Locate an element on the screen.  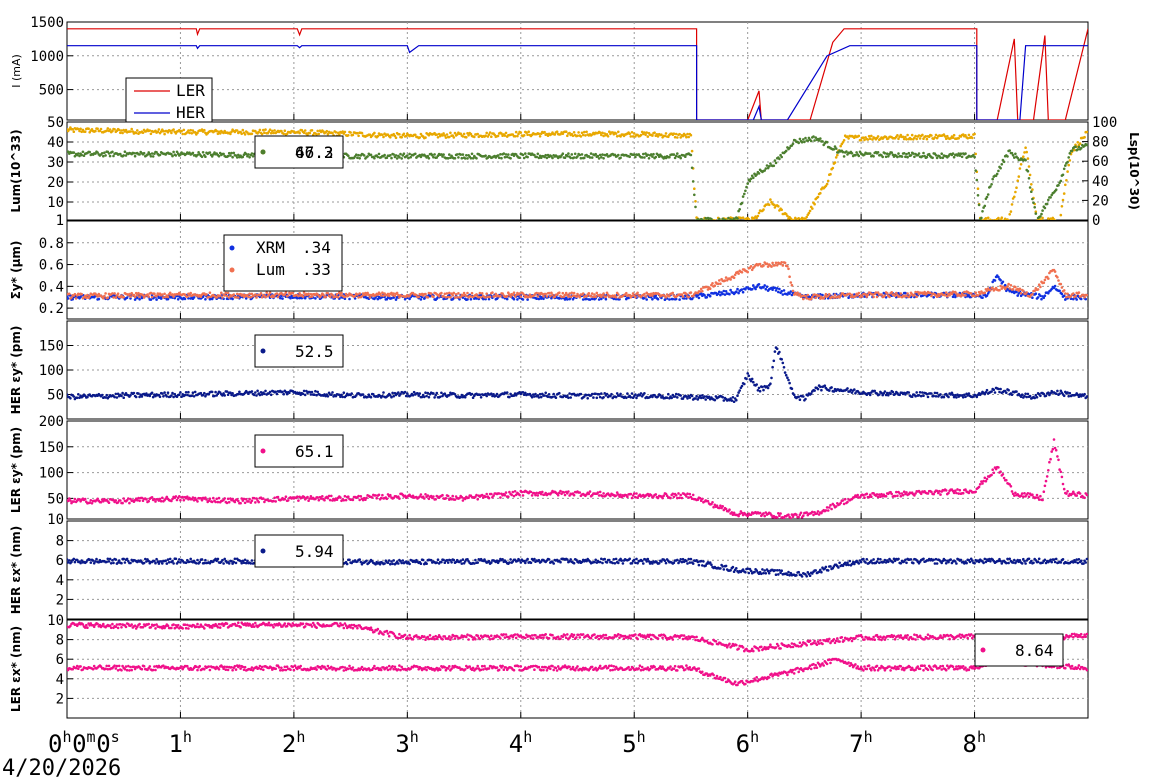
legend-label: XRM is located at coordinates (270, 247).